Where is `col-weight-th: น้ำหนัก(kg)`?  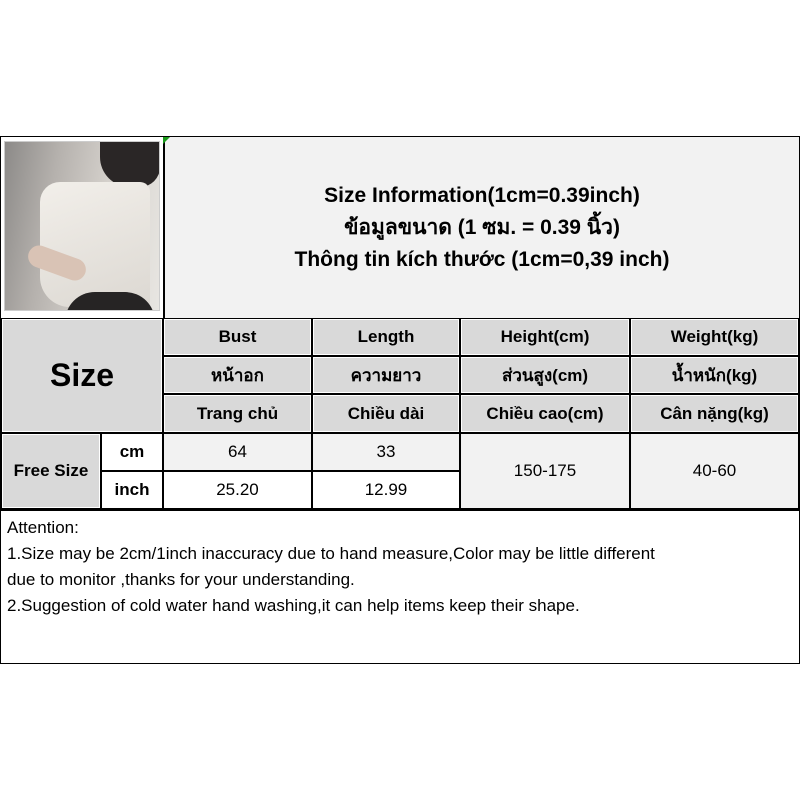 col-weight-th: น้ำหนัก(kg) is located at coordinates (714, 375).